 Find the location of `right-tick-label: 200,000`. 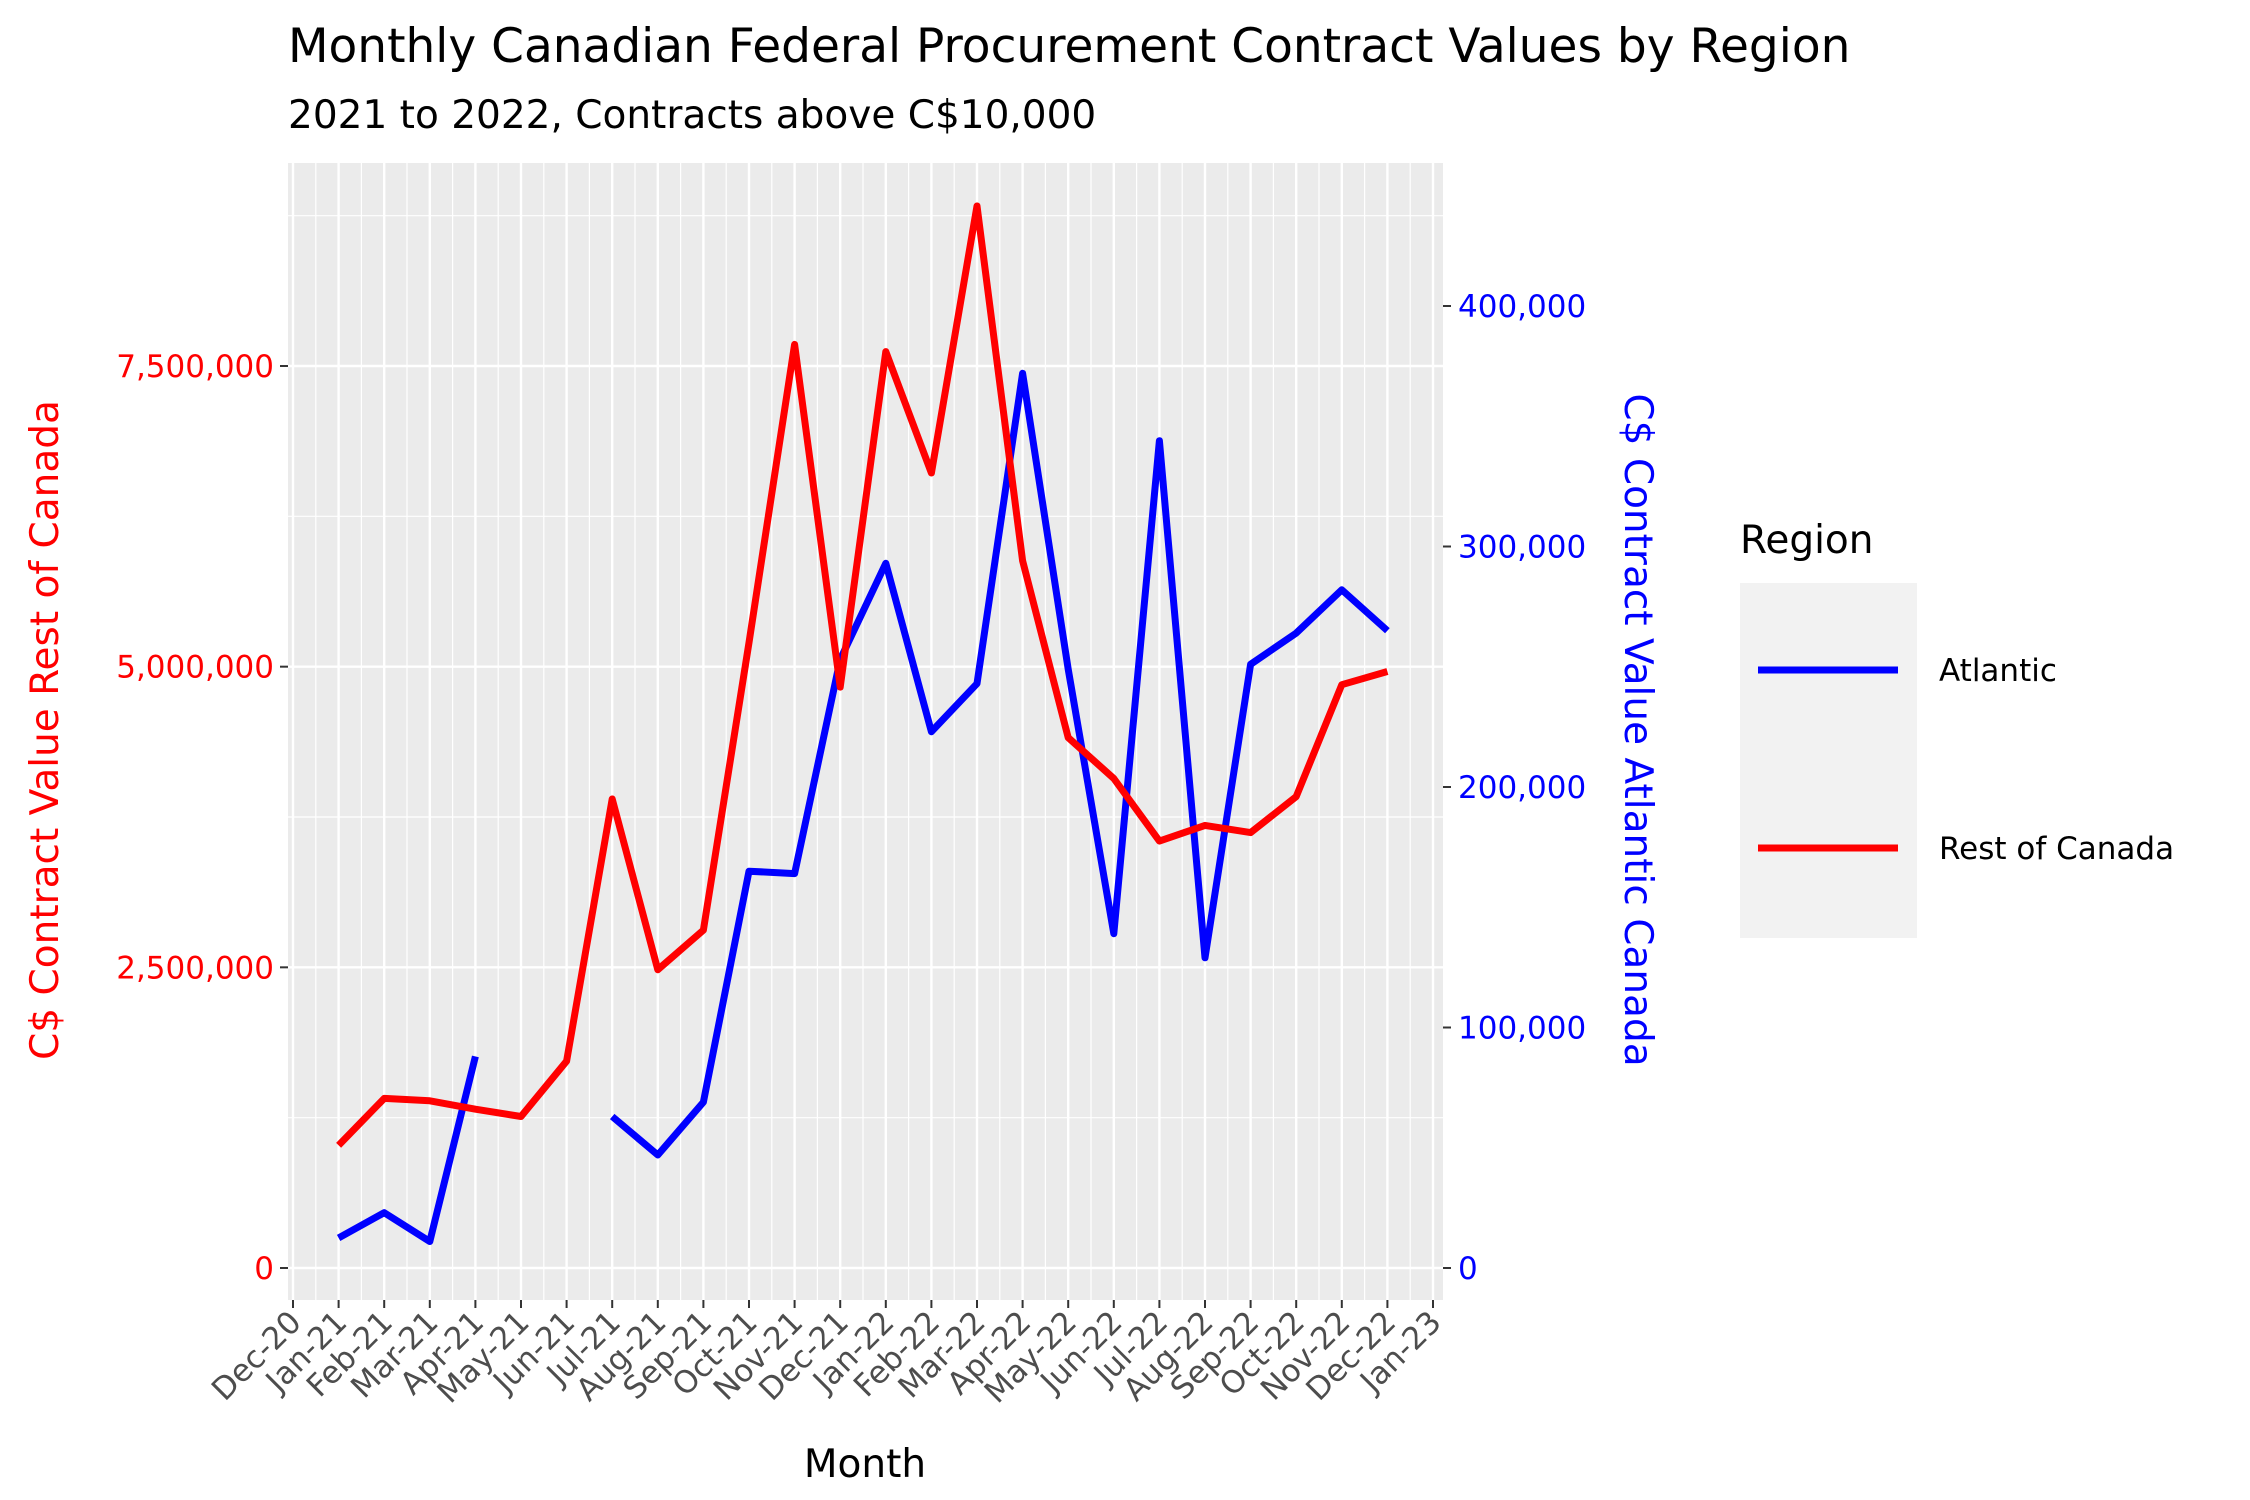

right-tick-label: 200,000 is located at coordinates (1522, 788).